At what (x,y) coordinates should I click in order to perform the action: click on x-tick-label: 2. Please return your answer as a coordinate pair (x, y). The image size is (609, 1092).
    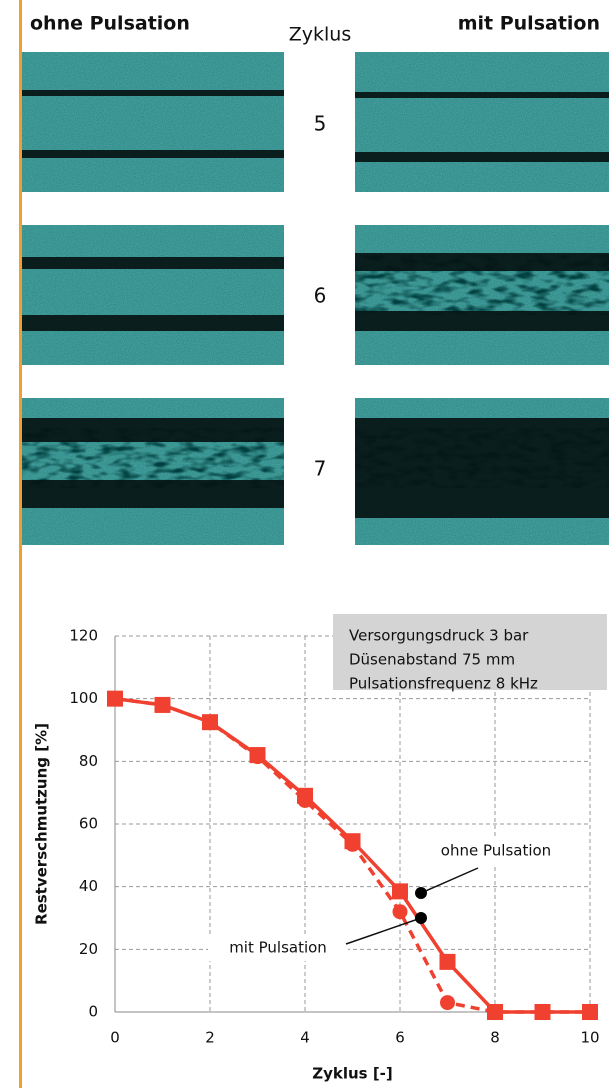
    Looking at the image, I should click on (210, 1038).